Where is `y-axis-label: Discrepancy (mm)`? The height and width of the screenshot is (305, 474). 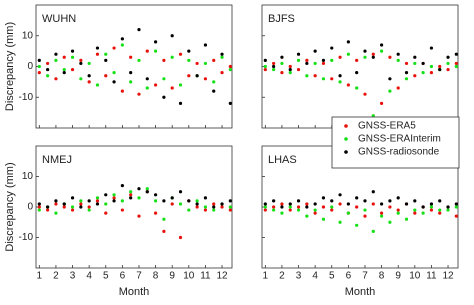
y-axis-label: Discrepancy (mm) is located at coordinates (10, 66).